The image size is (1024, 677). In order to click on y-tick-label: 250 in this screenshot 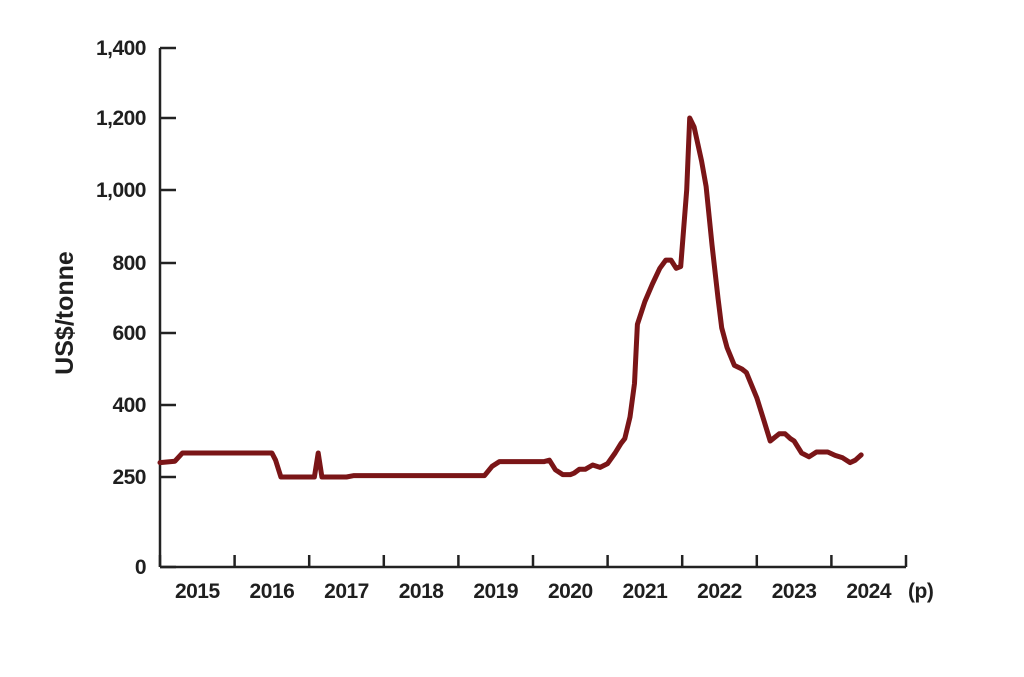, I will do `click(129, 477)`.